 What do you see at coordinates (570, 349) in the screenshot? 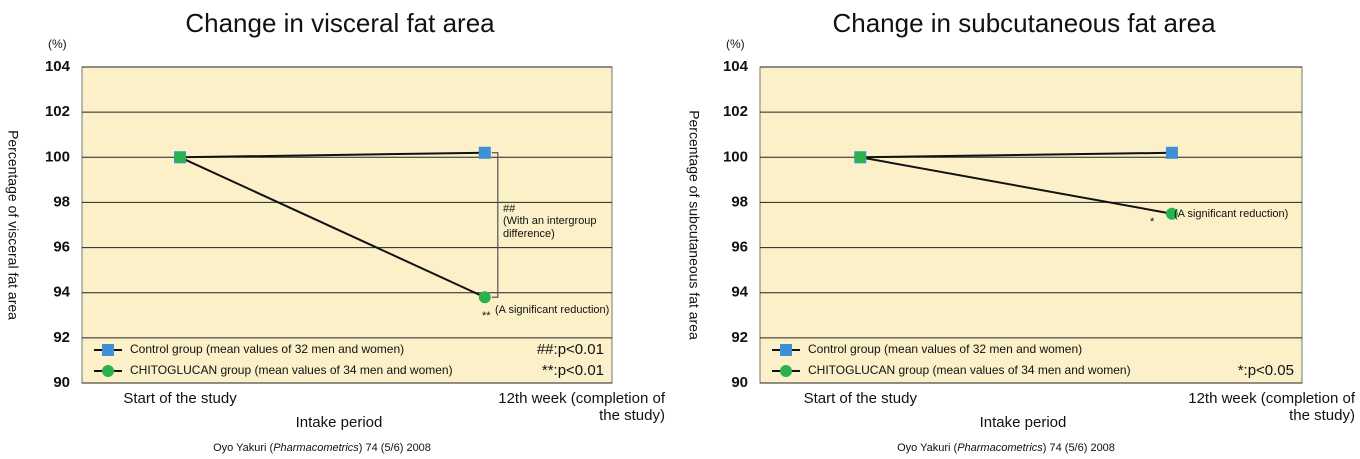
I see `significance-note: ##:p<0.01` at bounding box center [570, 349].